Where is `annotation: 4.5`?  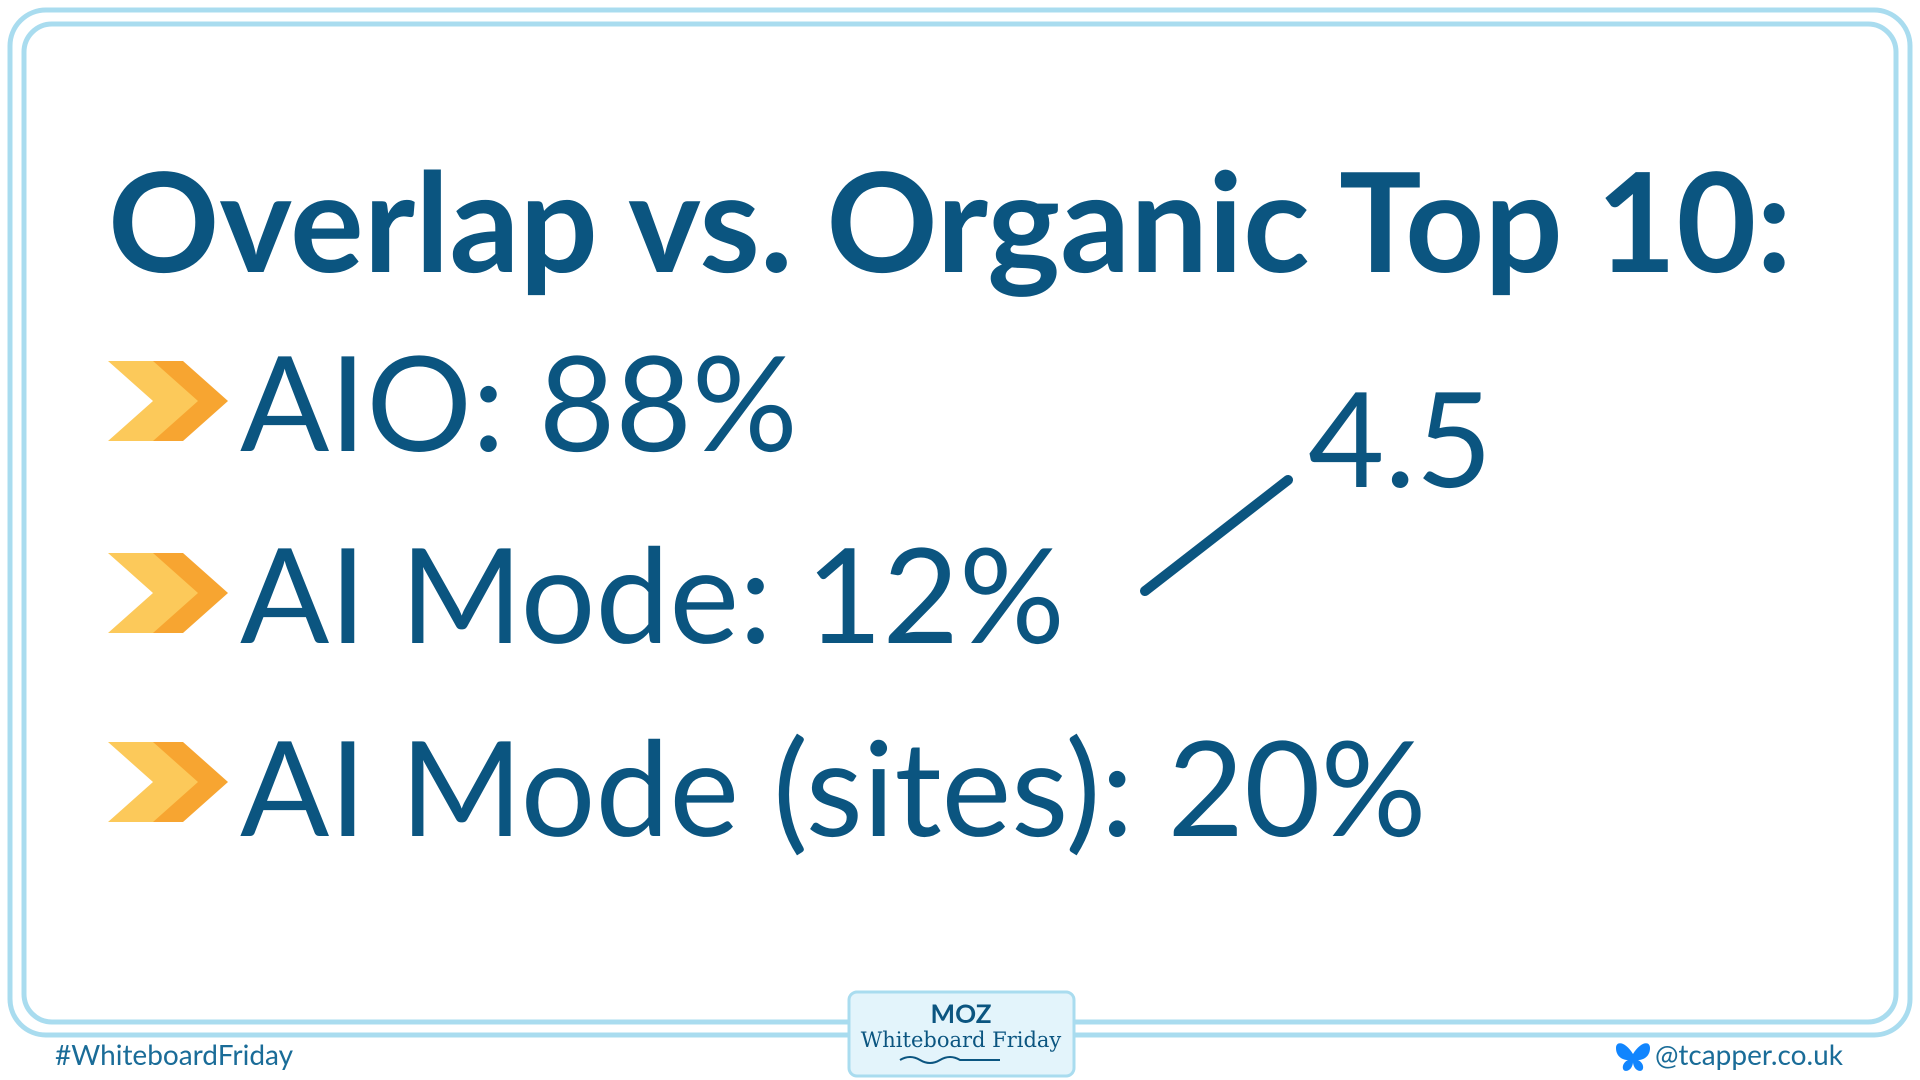
annotation: 4.5 is located at coordinates (1400, 437).